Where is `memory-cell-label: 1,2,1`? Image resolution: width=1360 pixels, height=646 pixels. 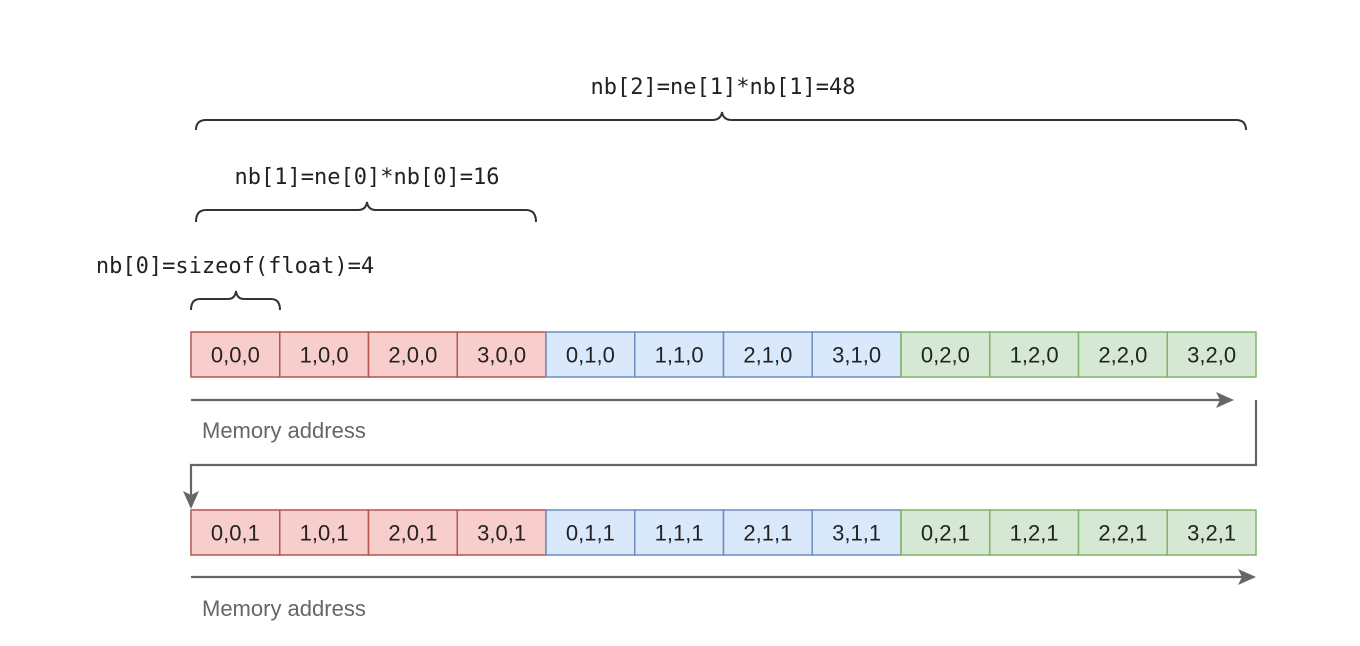 memory-cell-label: 1,2,1 is located at coordinates (1034, 533).